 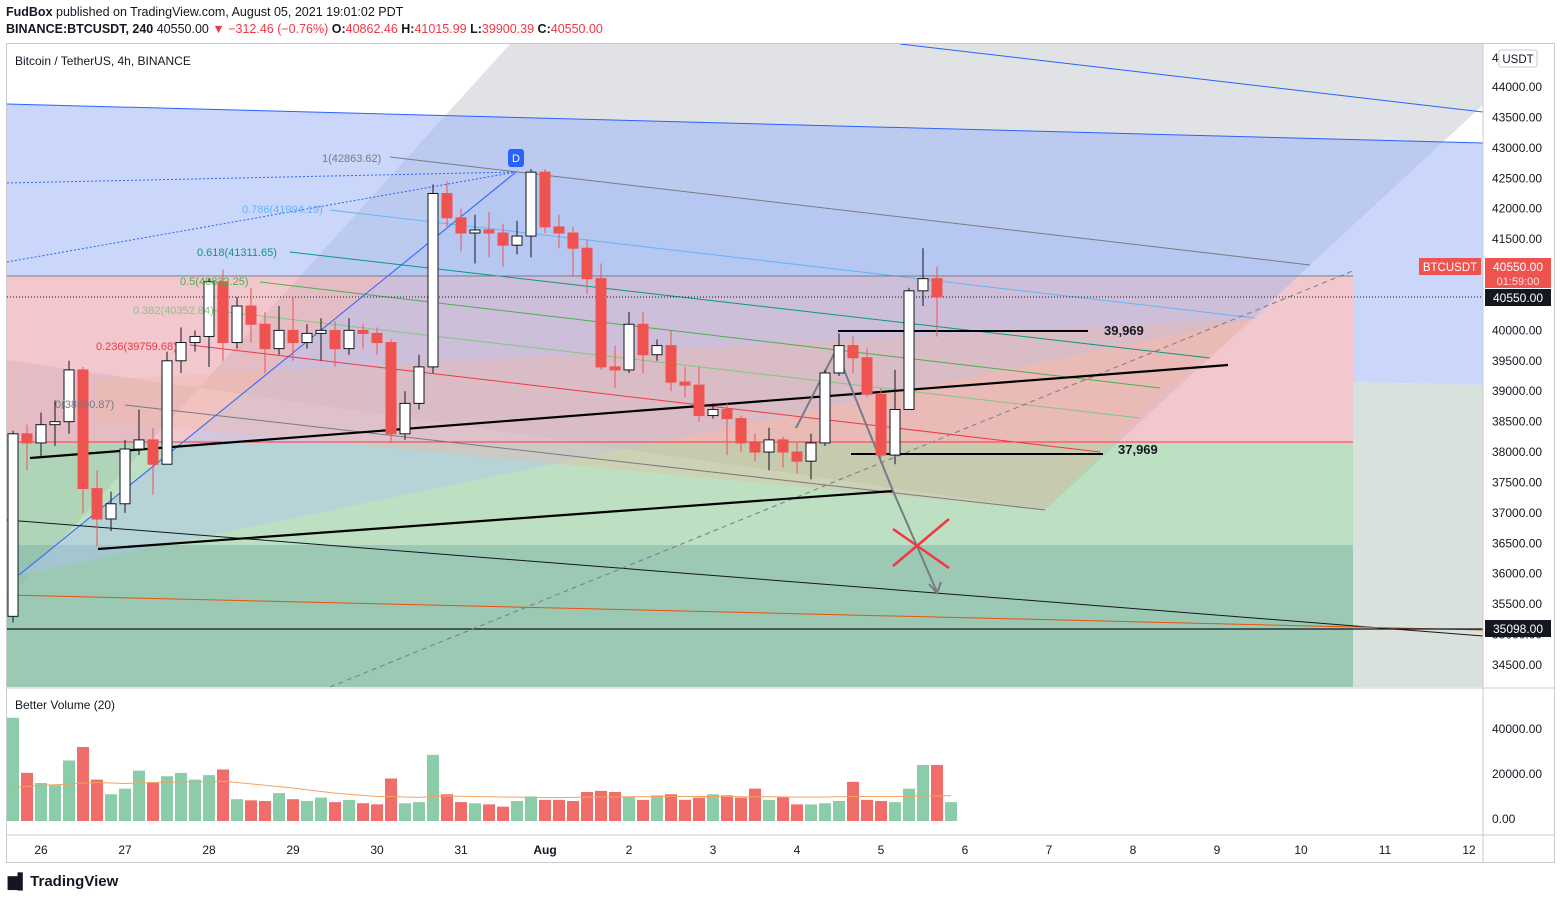 I want to click on time-axis: 26 27 28 29 30 31 Aug 2 3 4 5 6 7 8 9 10 11 12, so click(x=755, y=850).